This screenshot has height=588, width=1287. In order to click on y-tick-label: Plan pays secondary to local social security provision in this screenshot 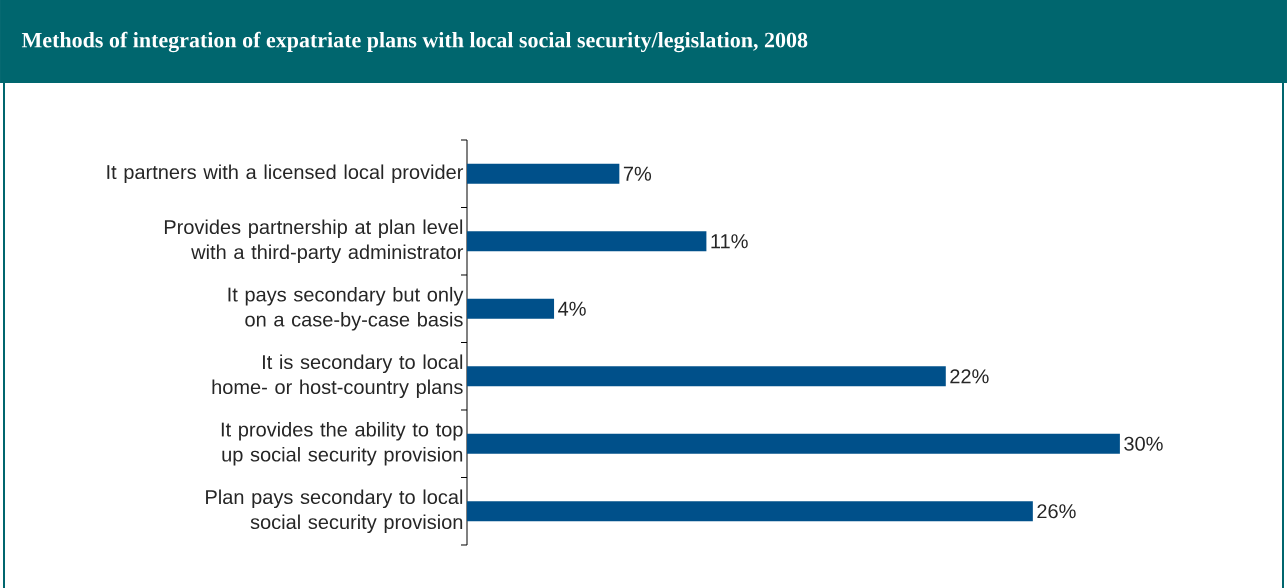, I will do `click(334, 511)`.